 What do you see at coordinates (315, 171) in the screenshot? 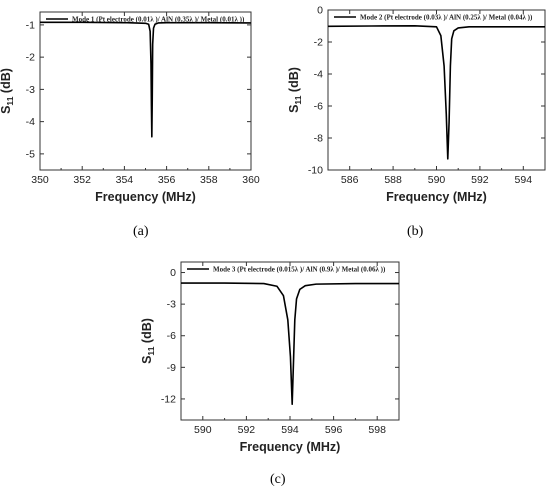
I see `y-tick-label: -10` at bounding box center [315, 171].